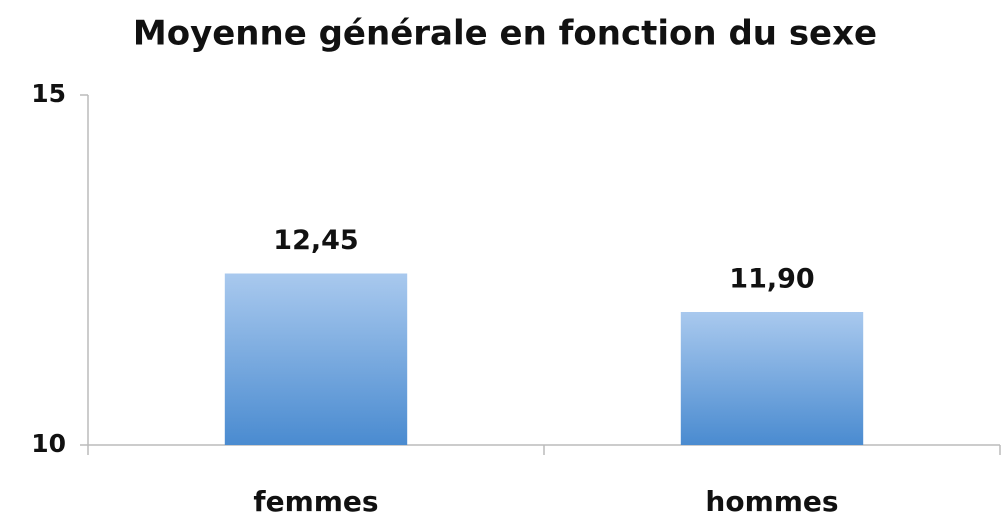 This screenshot has height=522, width=1005. Describe the element at coordinates (505, 34) in the screenshot. I see `chart-title: Moyenne générale en fonction du sexe` at that location.